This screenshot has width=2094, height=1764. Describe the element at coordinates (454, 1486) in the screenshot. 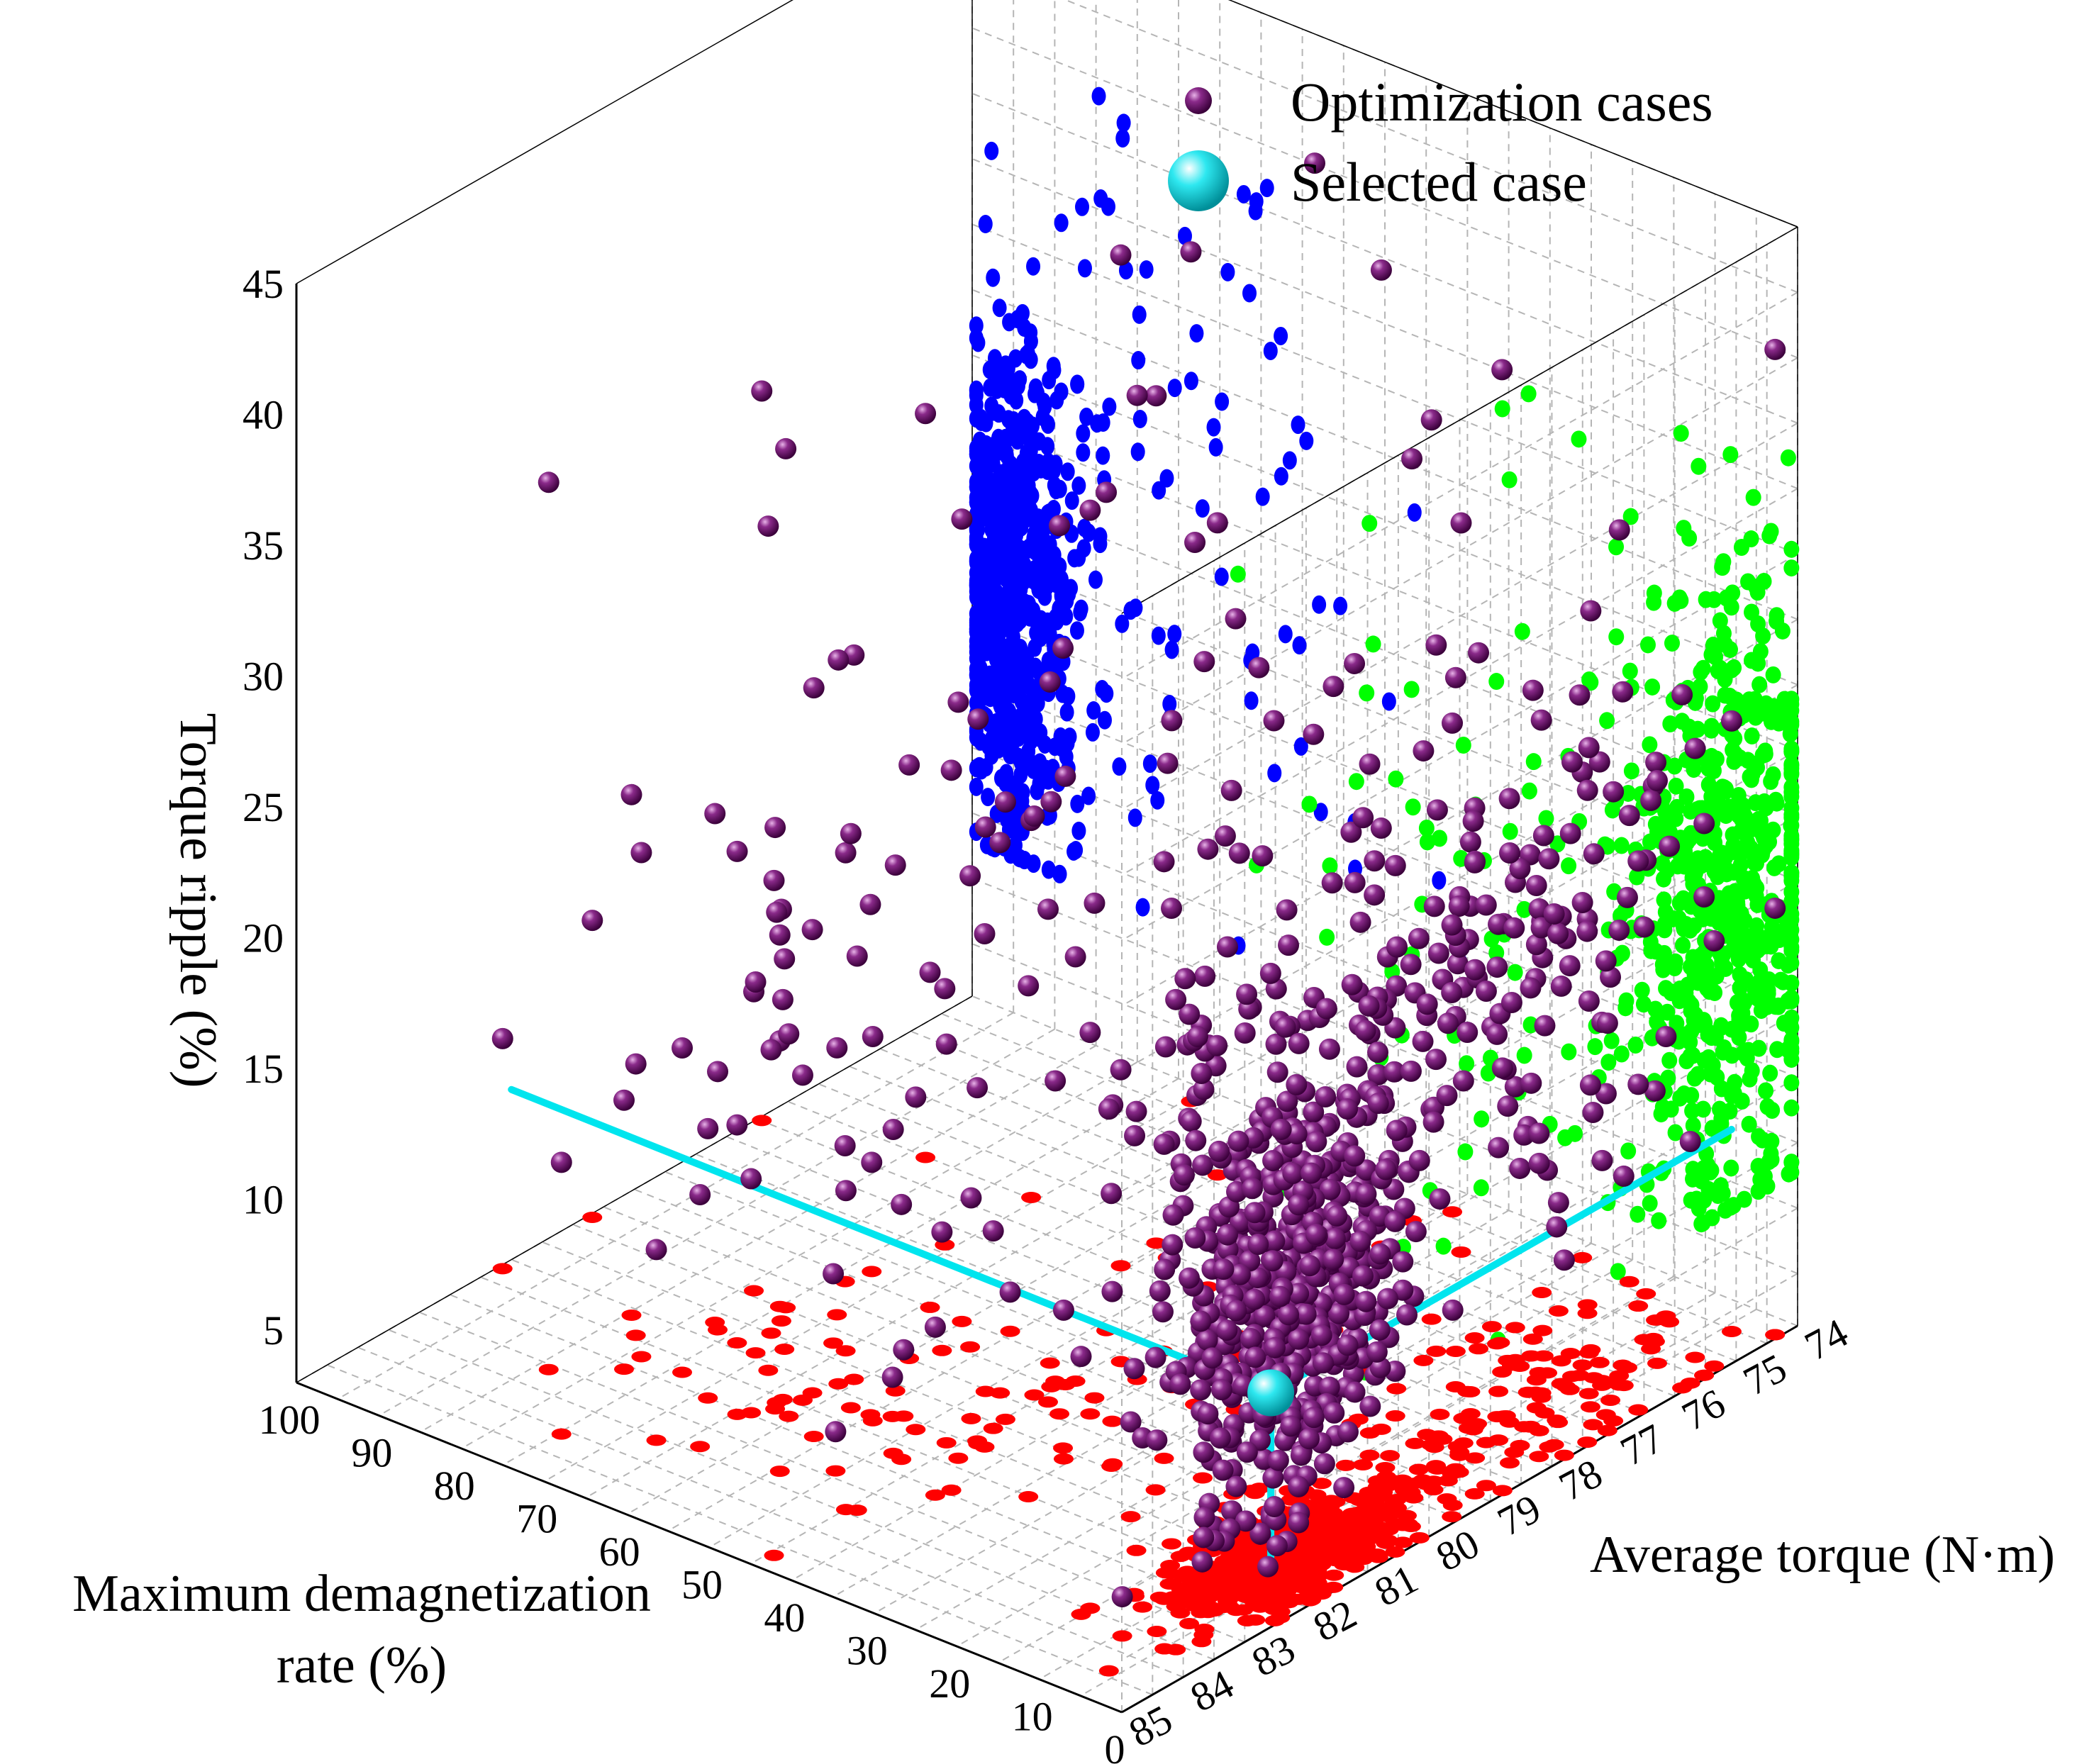

I see `y-tick-label: 80` at that location.